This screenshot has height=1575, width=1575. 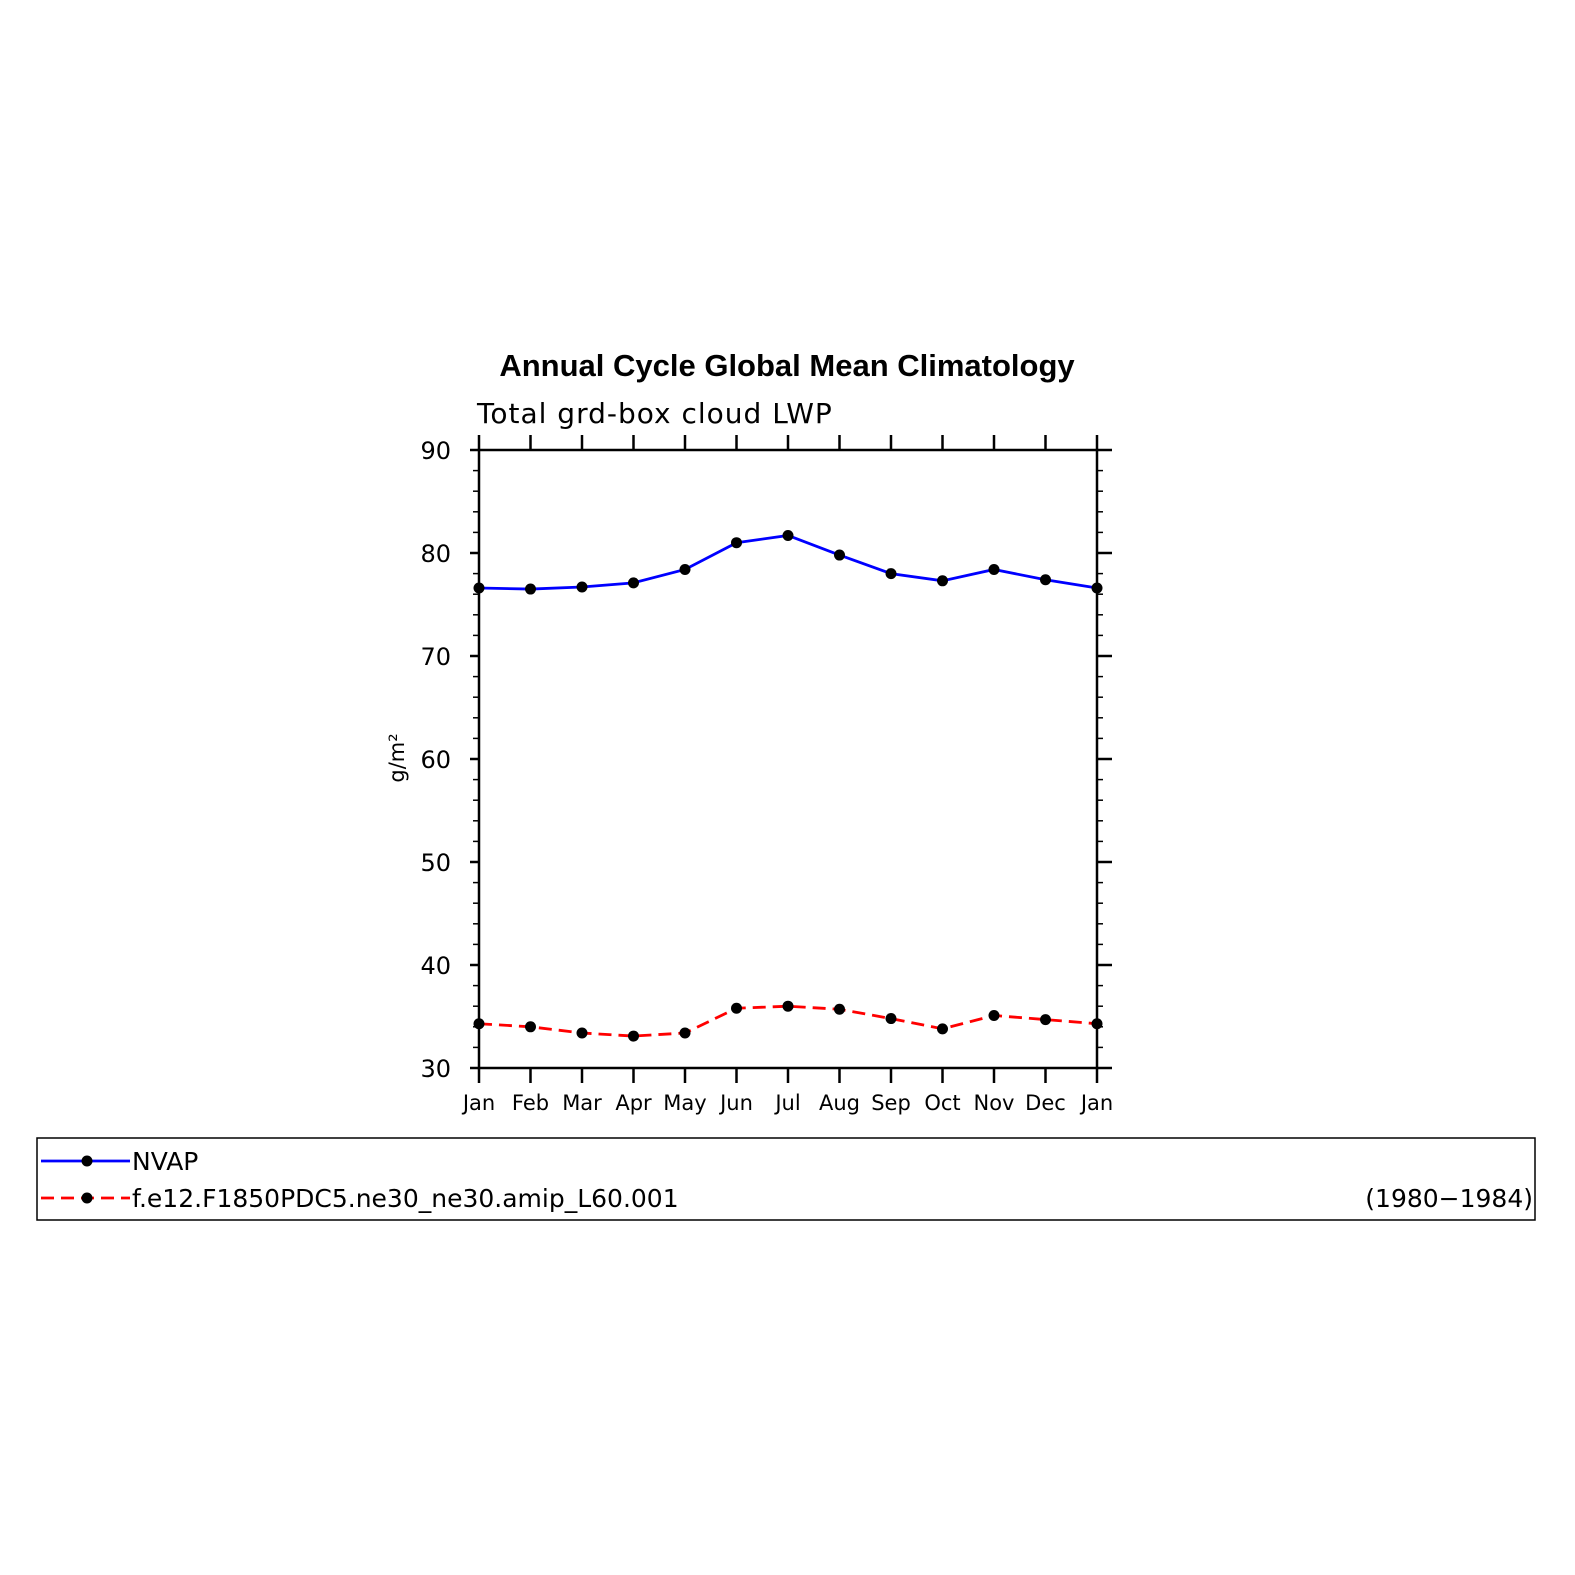 I want to click on legend-box, so click(x=786, y=1179).